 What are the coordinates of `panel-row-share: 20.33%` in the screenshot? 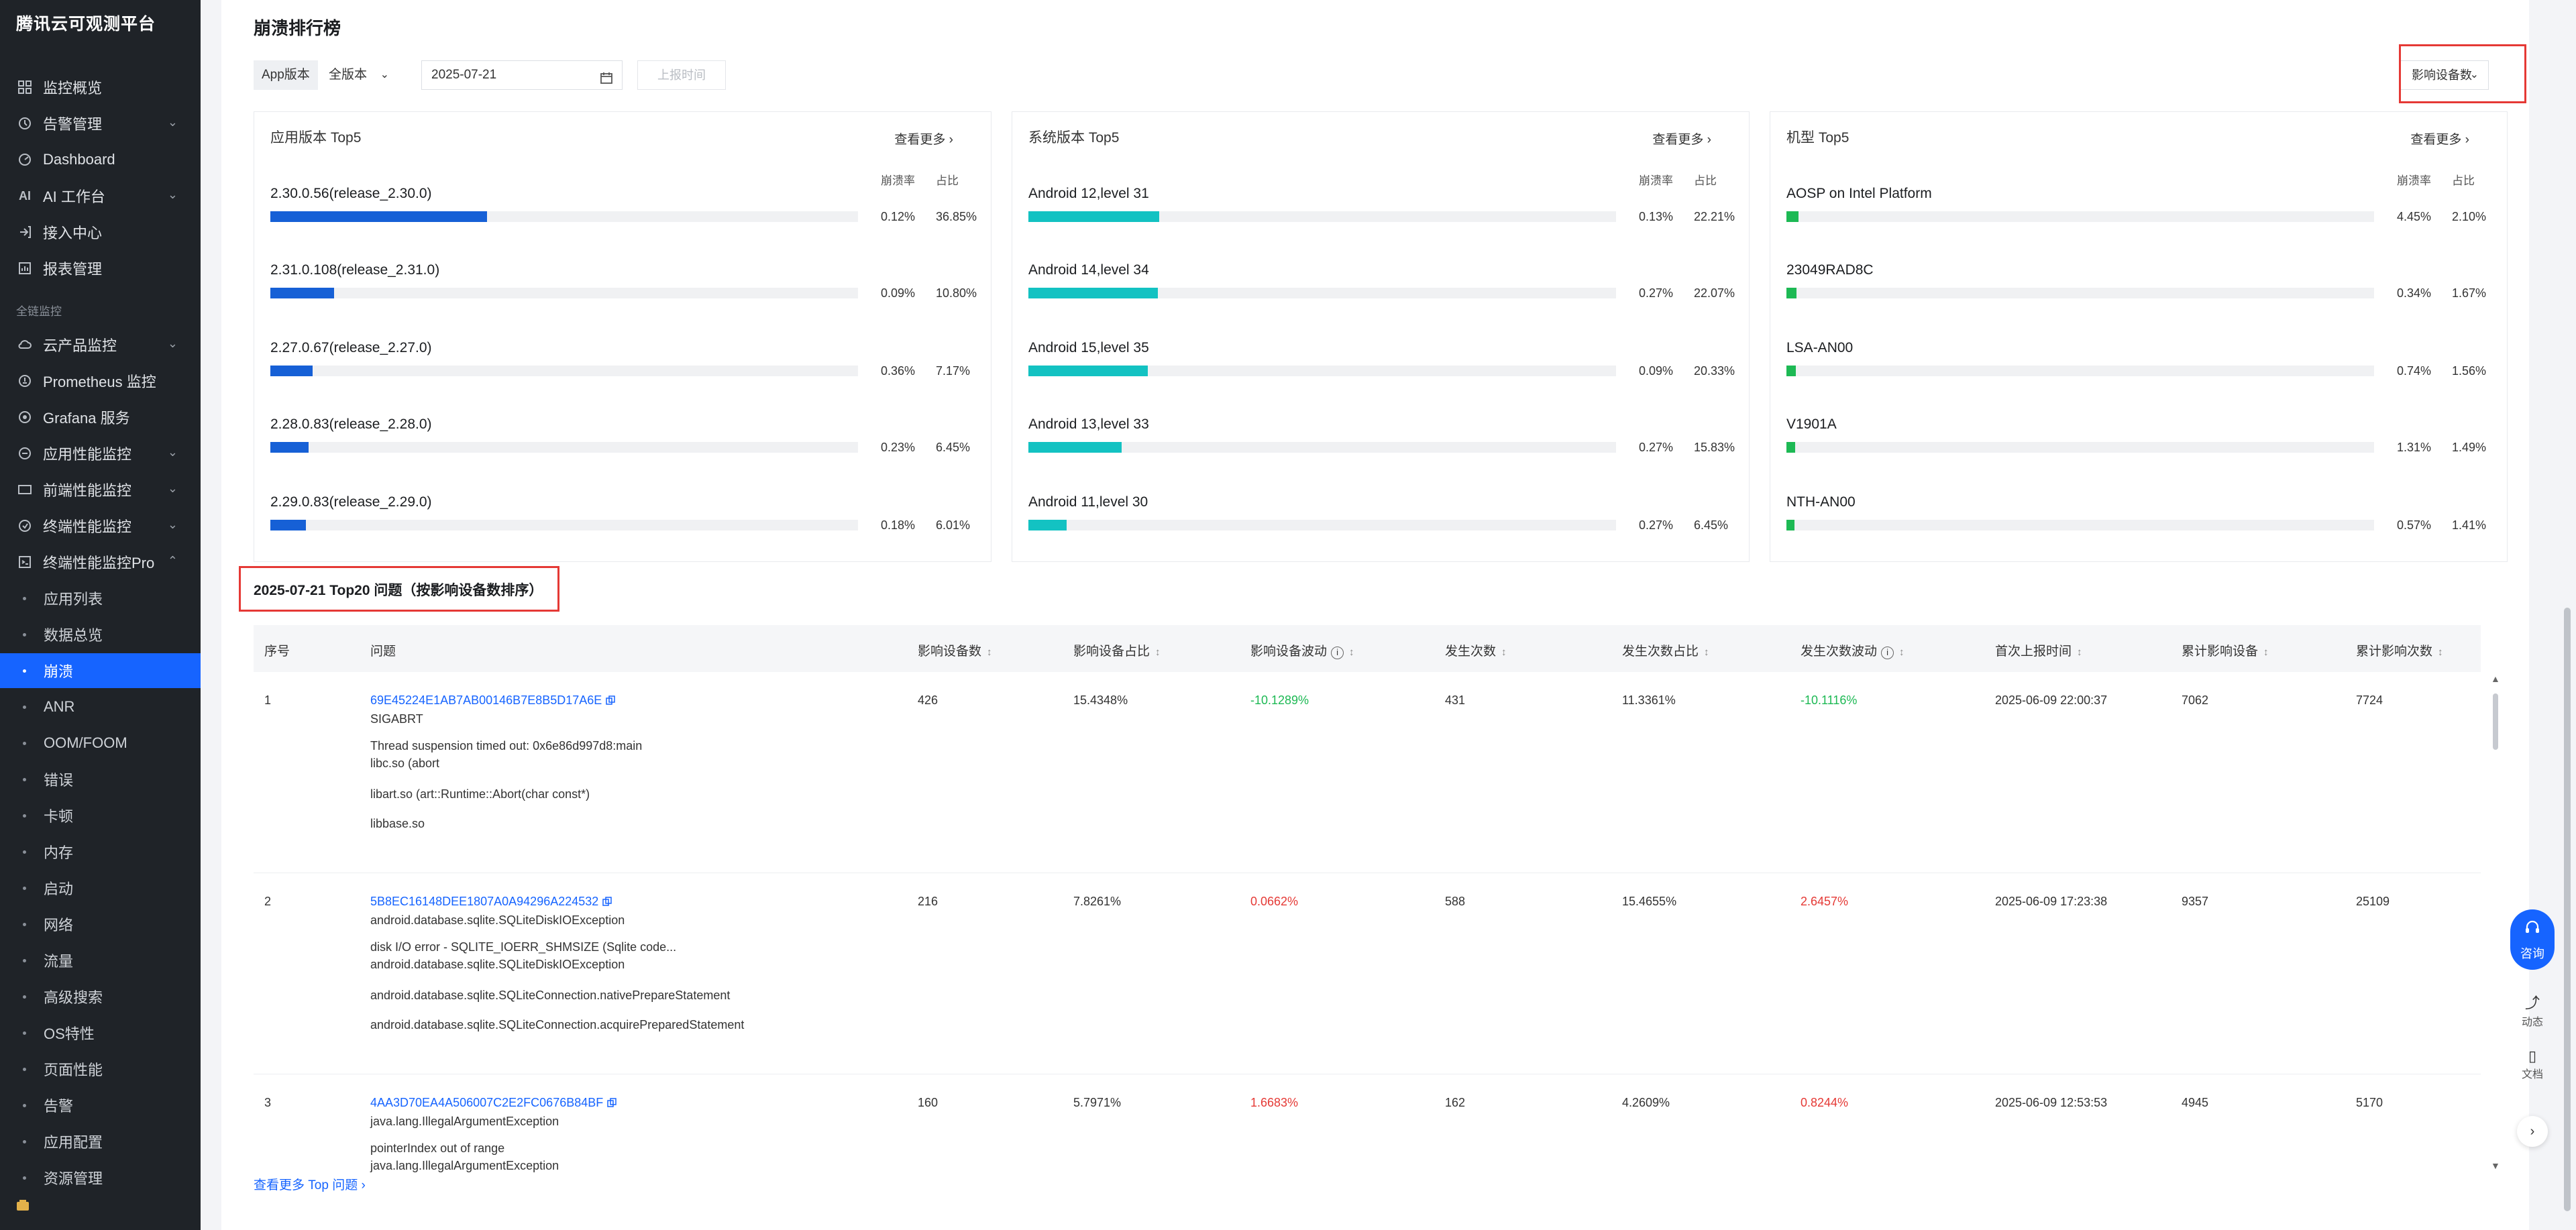 It's located at (1714, 371).